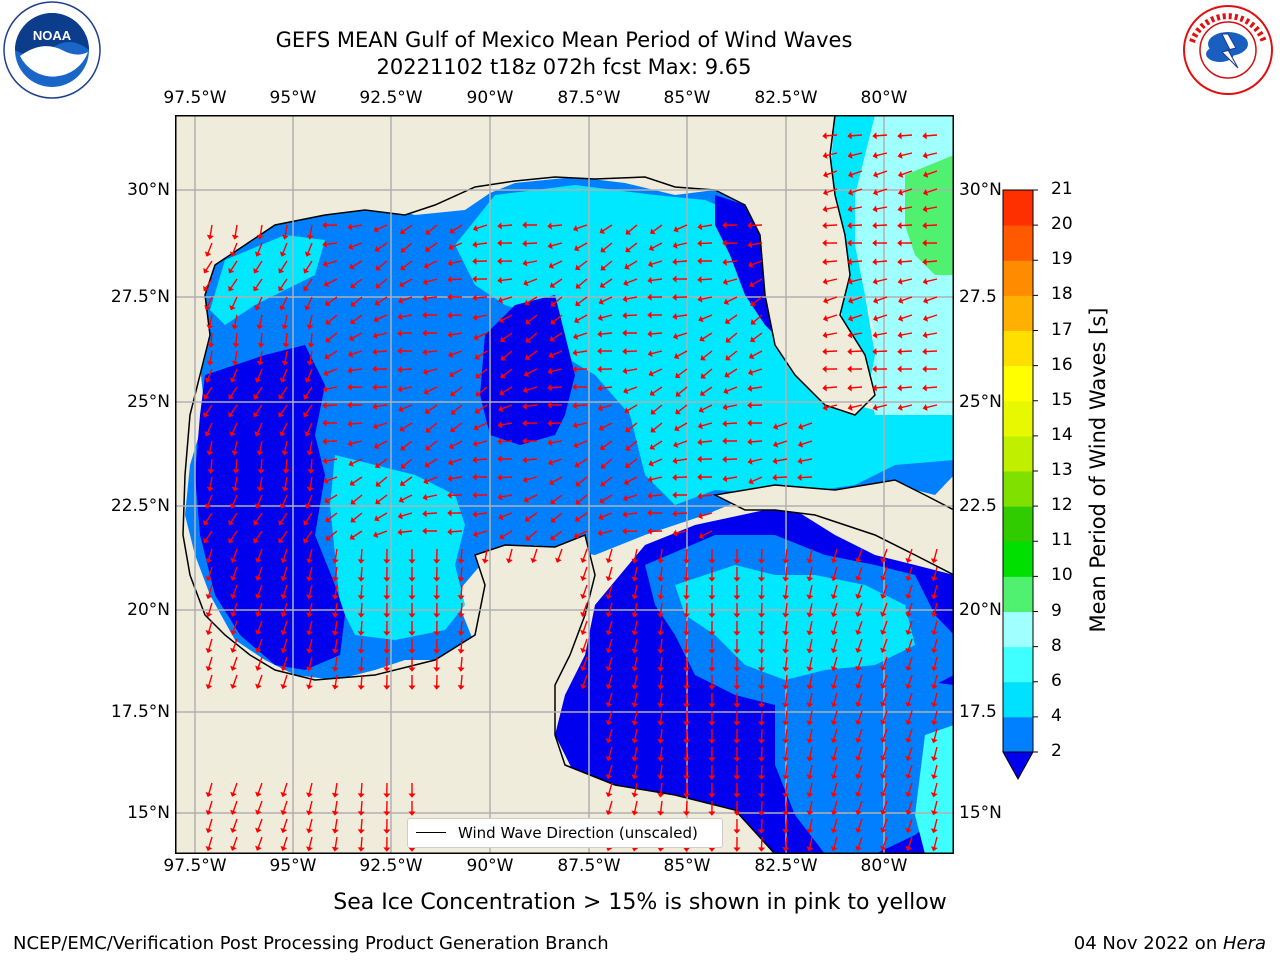 Image resolution: width=1280 pixels, height=960 pixels. Describe the element at coordinates (978, 506) in the screenshot. I see `lat-tick-right: 22.5` at that location.